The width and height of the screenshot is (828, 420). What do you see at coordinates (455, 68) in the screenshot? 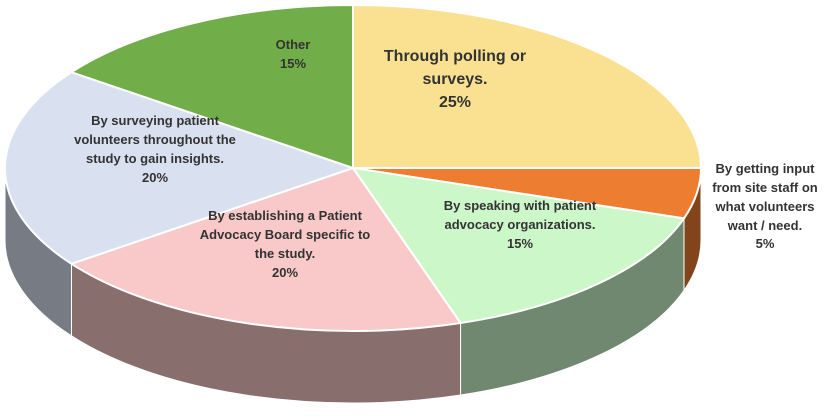
I see `category: Through polling or surveys.` at bounding box center [455, 68].